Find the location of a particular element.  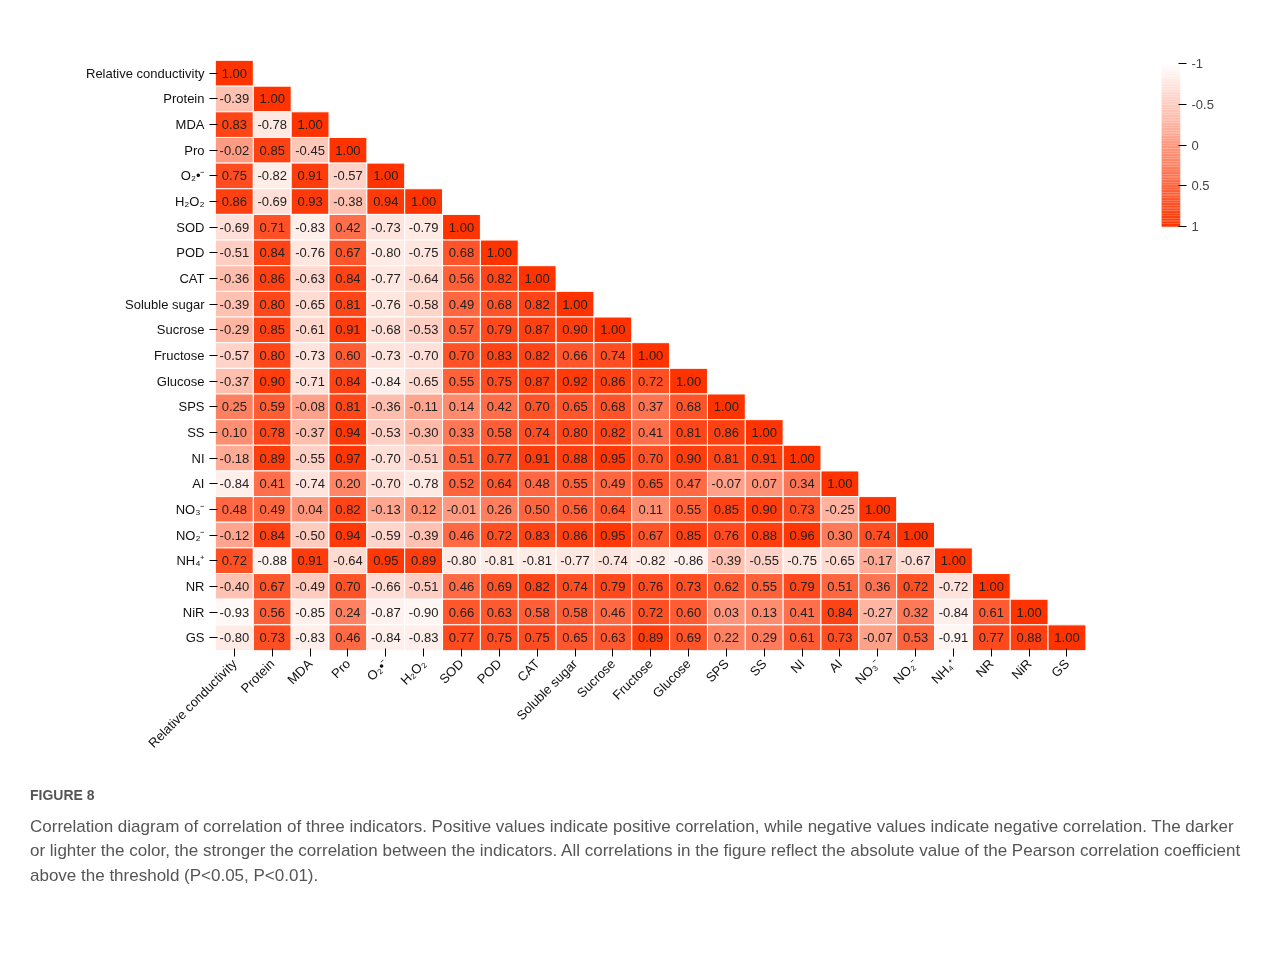

data-label: 0.66 is located at coordinates (461, 612).